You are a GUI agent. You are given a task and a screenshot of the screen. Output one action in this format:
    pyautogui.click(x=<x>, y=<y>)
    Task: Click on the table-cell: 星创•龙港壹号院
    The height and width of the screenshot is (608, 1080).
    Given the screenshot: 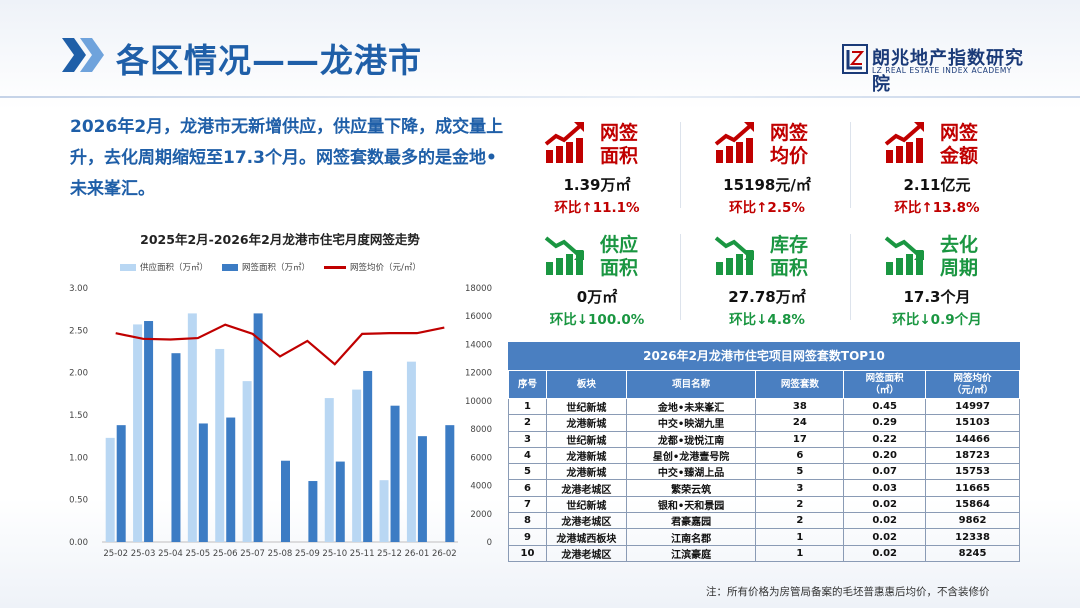 What is the action you would take?
    pyautogui.click(x=691, y=455)
    